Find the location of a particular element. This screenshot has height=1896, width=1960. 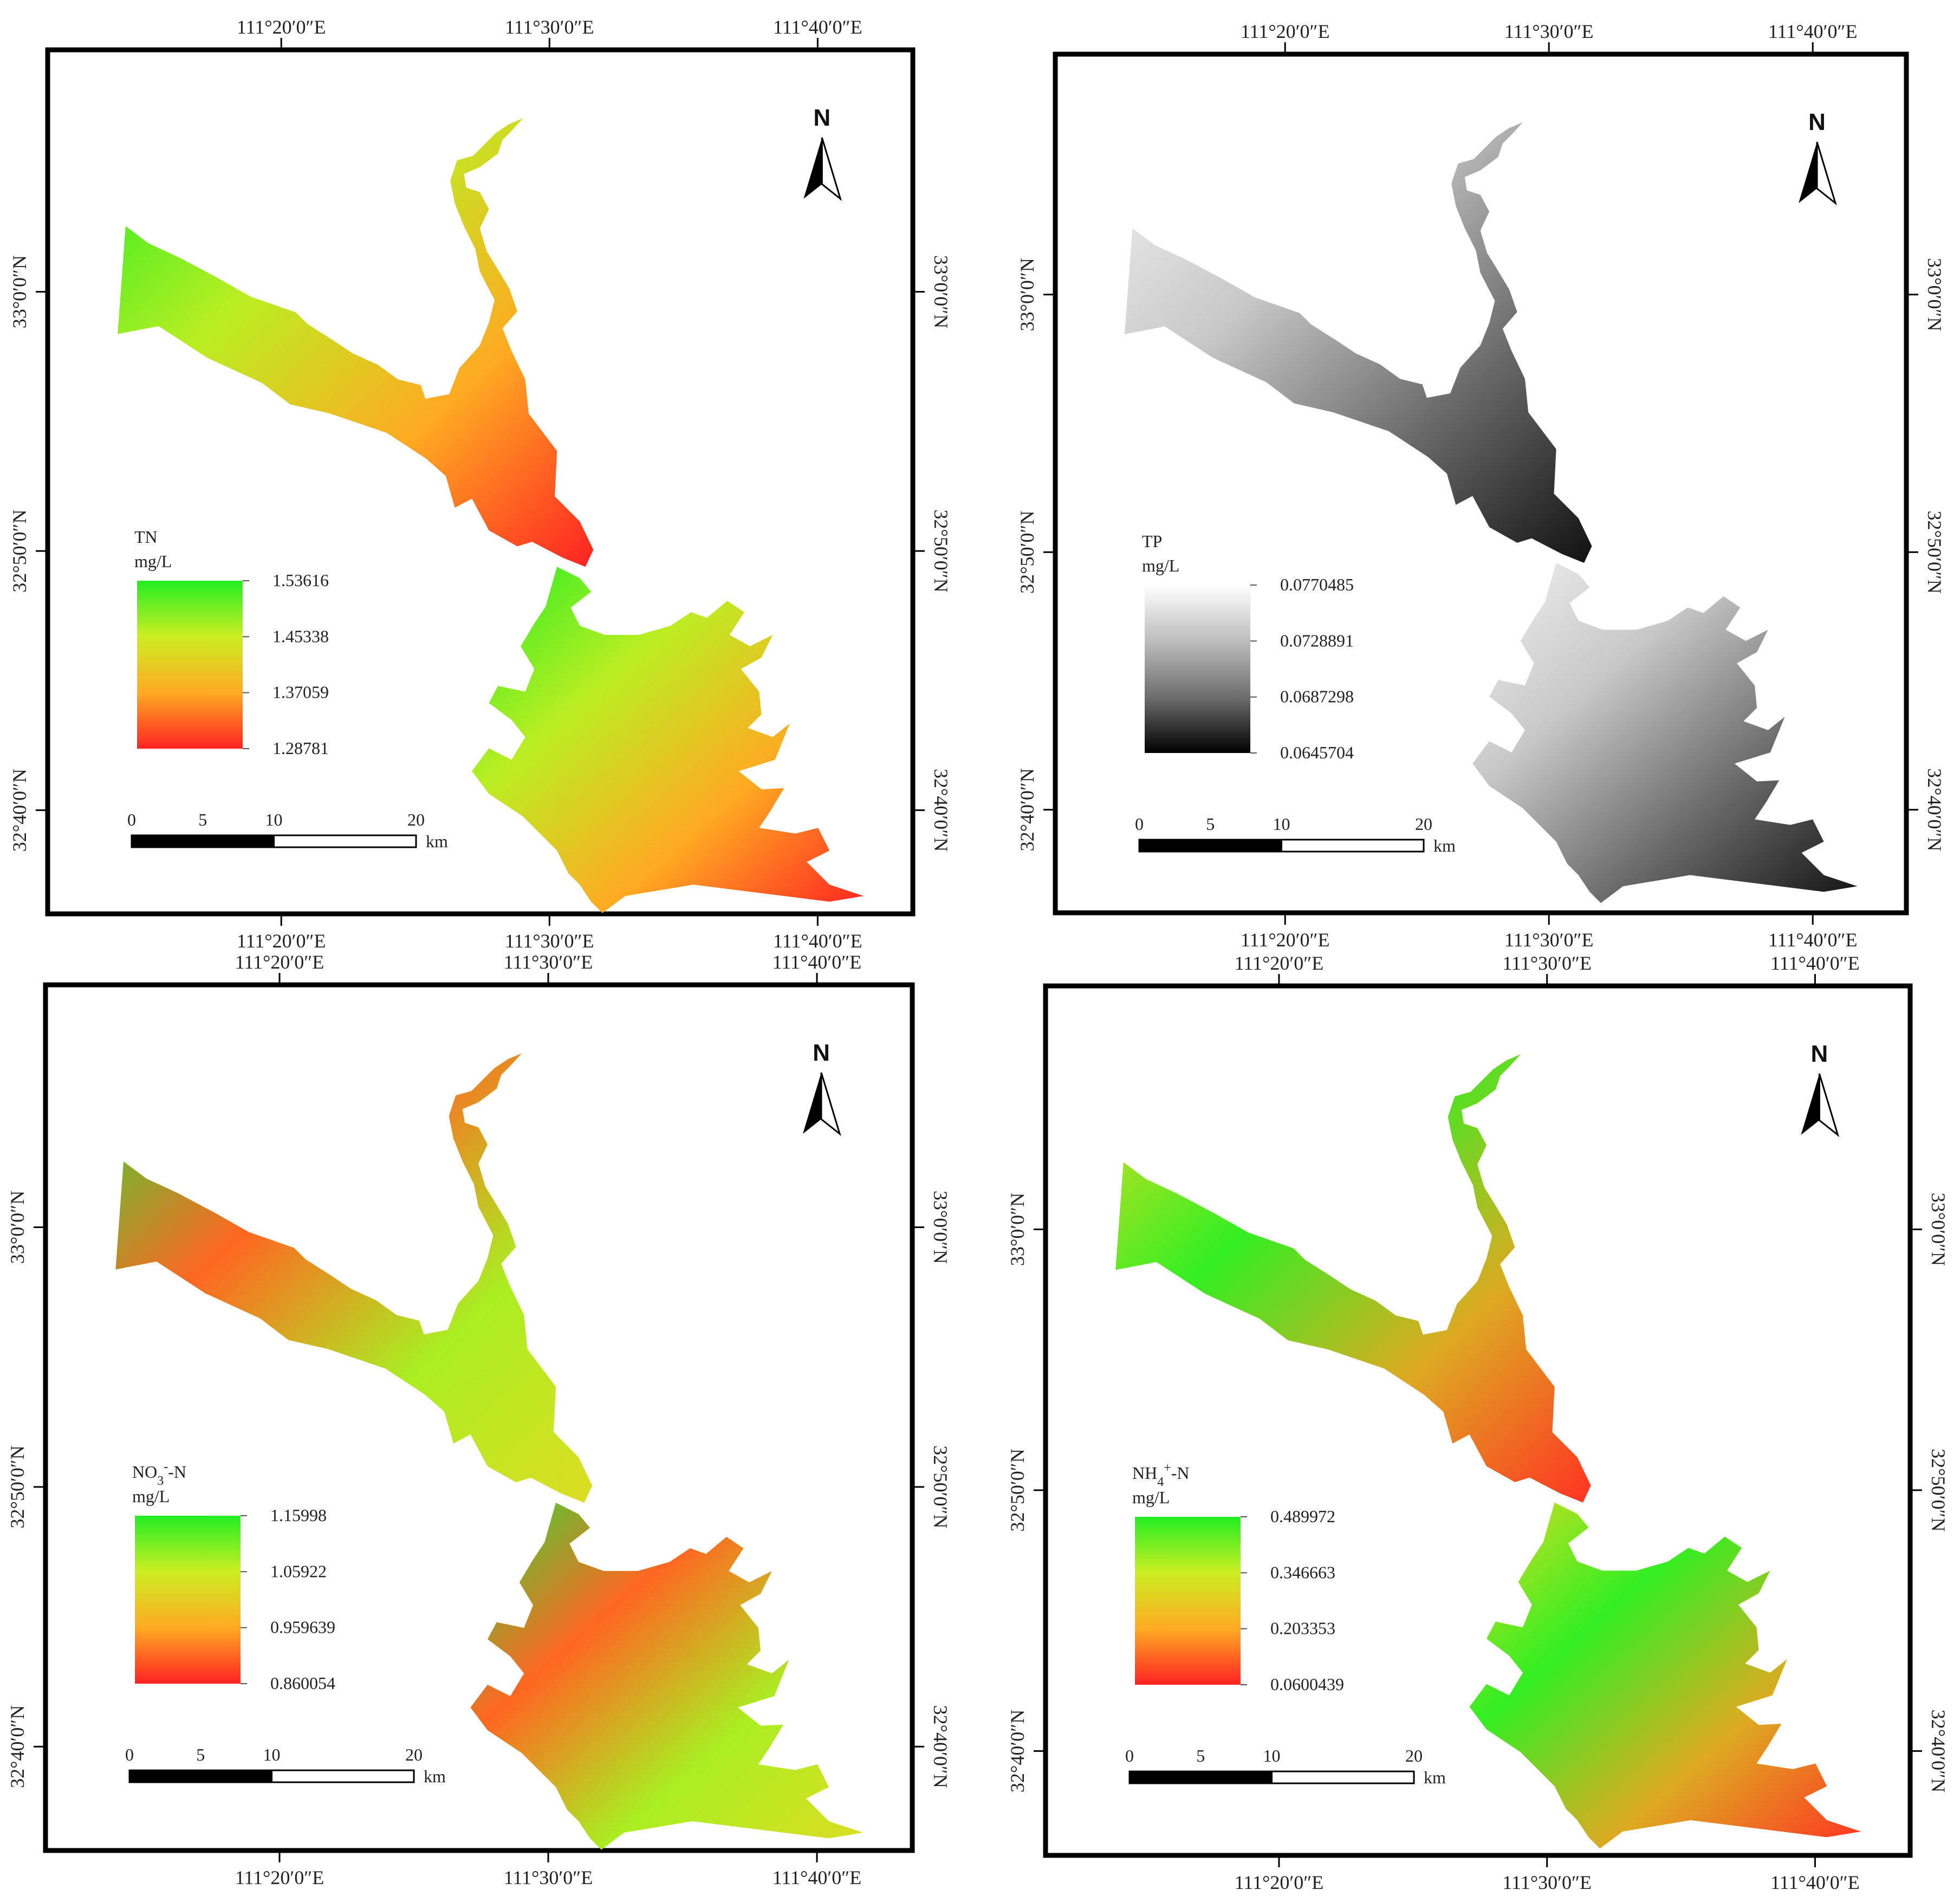

legend-value-label: 0.959639 is located at coordinates (302, 1627).